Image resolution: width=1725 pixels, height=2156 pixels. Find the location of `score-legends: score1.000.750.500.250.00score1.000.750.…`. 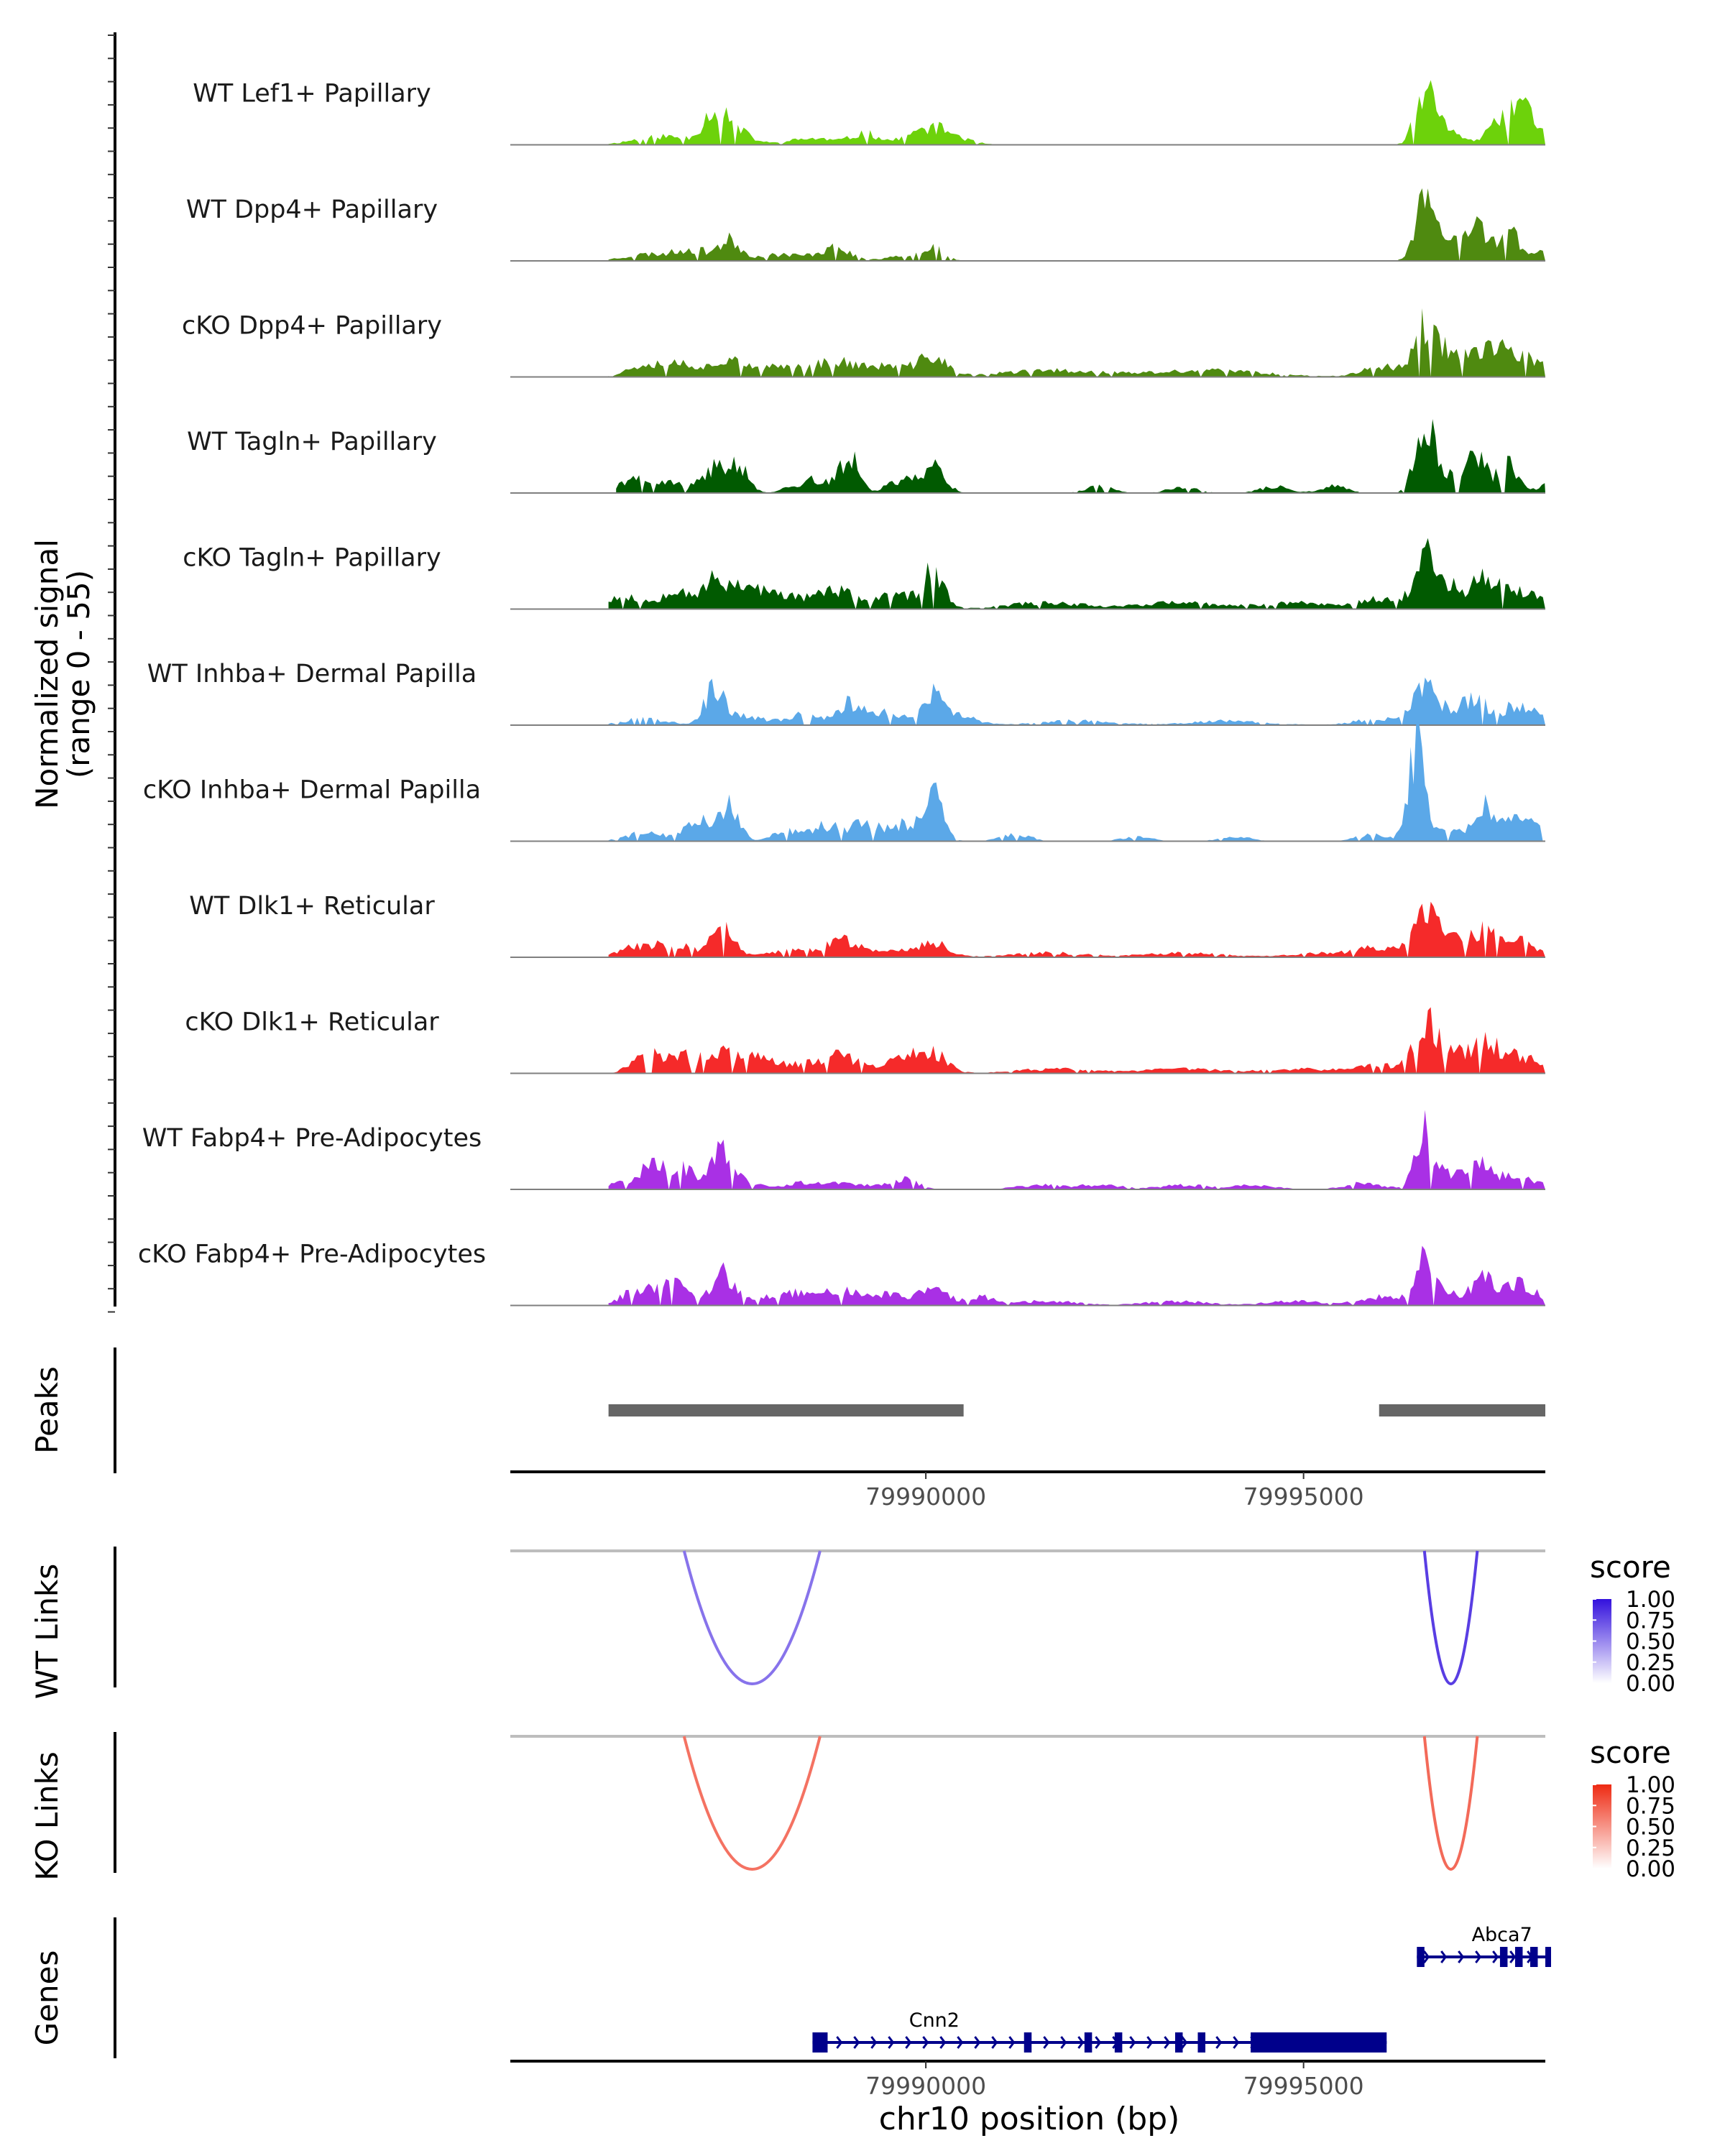

score-legends: score1.000.750.500.250.00score1.000.750.… is located at coordinates (1632, 1715).